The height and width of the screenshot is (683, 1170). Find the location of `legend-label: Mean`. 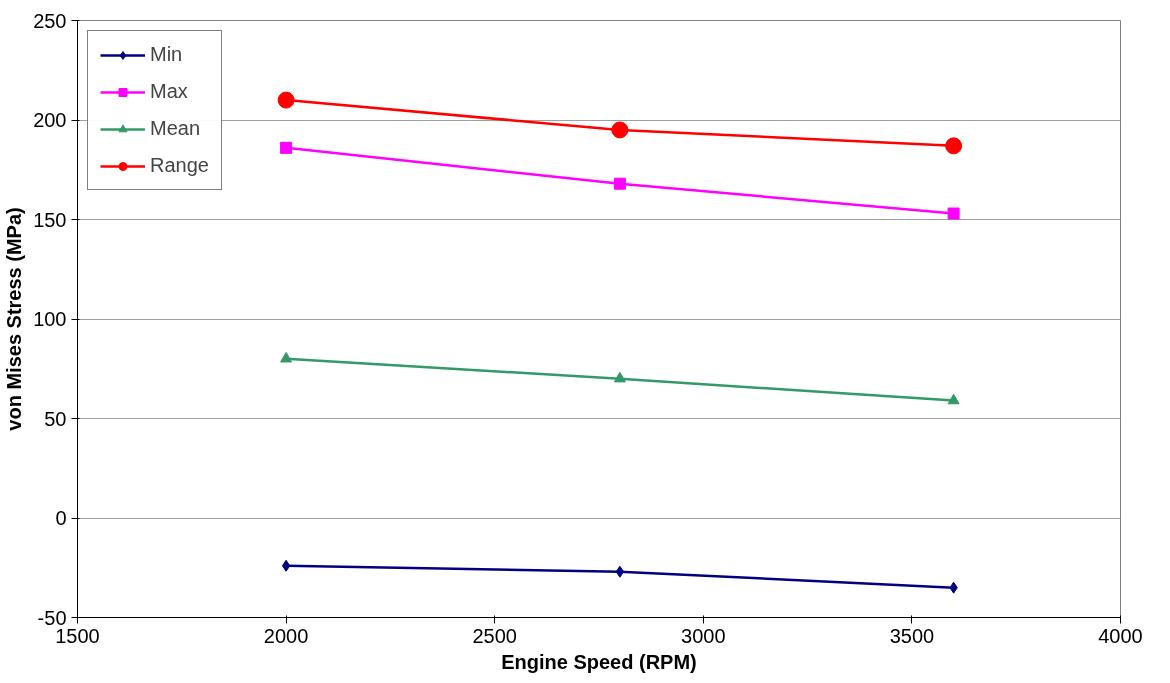

legend-label: Mean is located at coordinates (175, 128).